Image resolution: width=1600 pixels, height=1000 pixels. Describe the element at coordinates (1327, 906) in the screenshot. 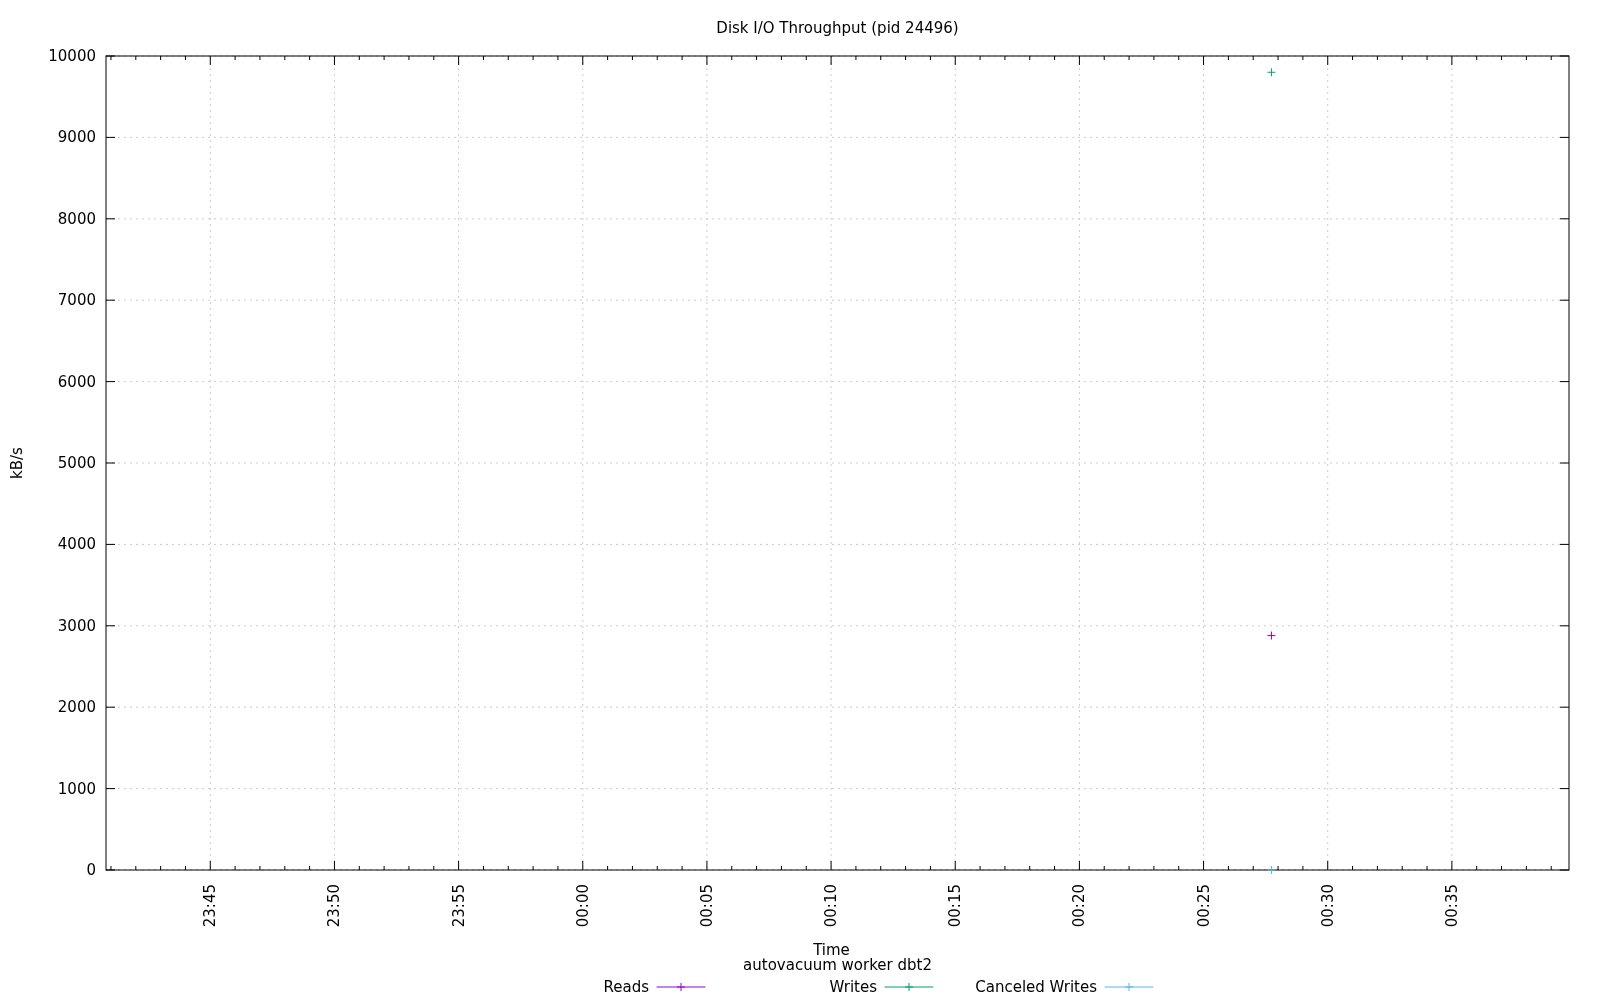

I see `x-tick-label: 00:30` at that location.